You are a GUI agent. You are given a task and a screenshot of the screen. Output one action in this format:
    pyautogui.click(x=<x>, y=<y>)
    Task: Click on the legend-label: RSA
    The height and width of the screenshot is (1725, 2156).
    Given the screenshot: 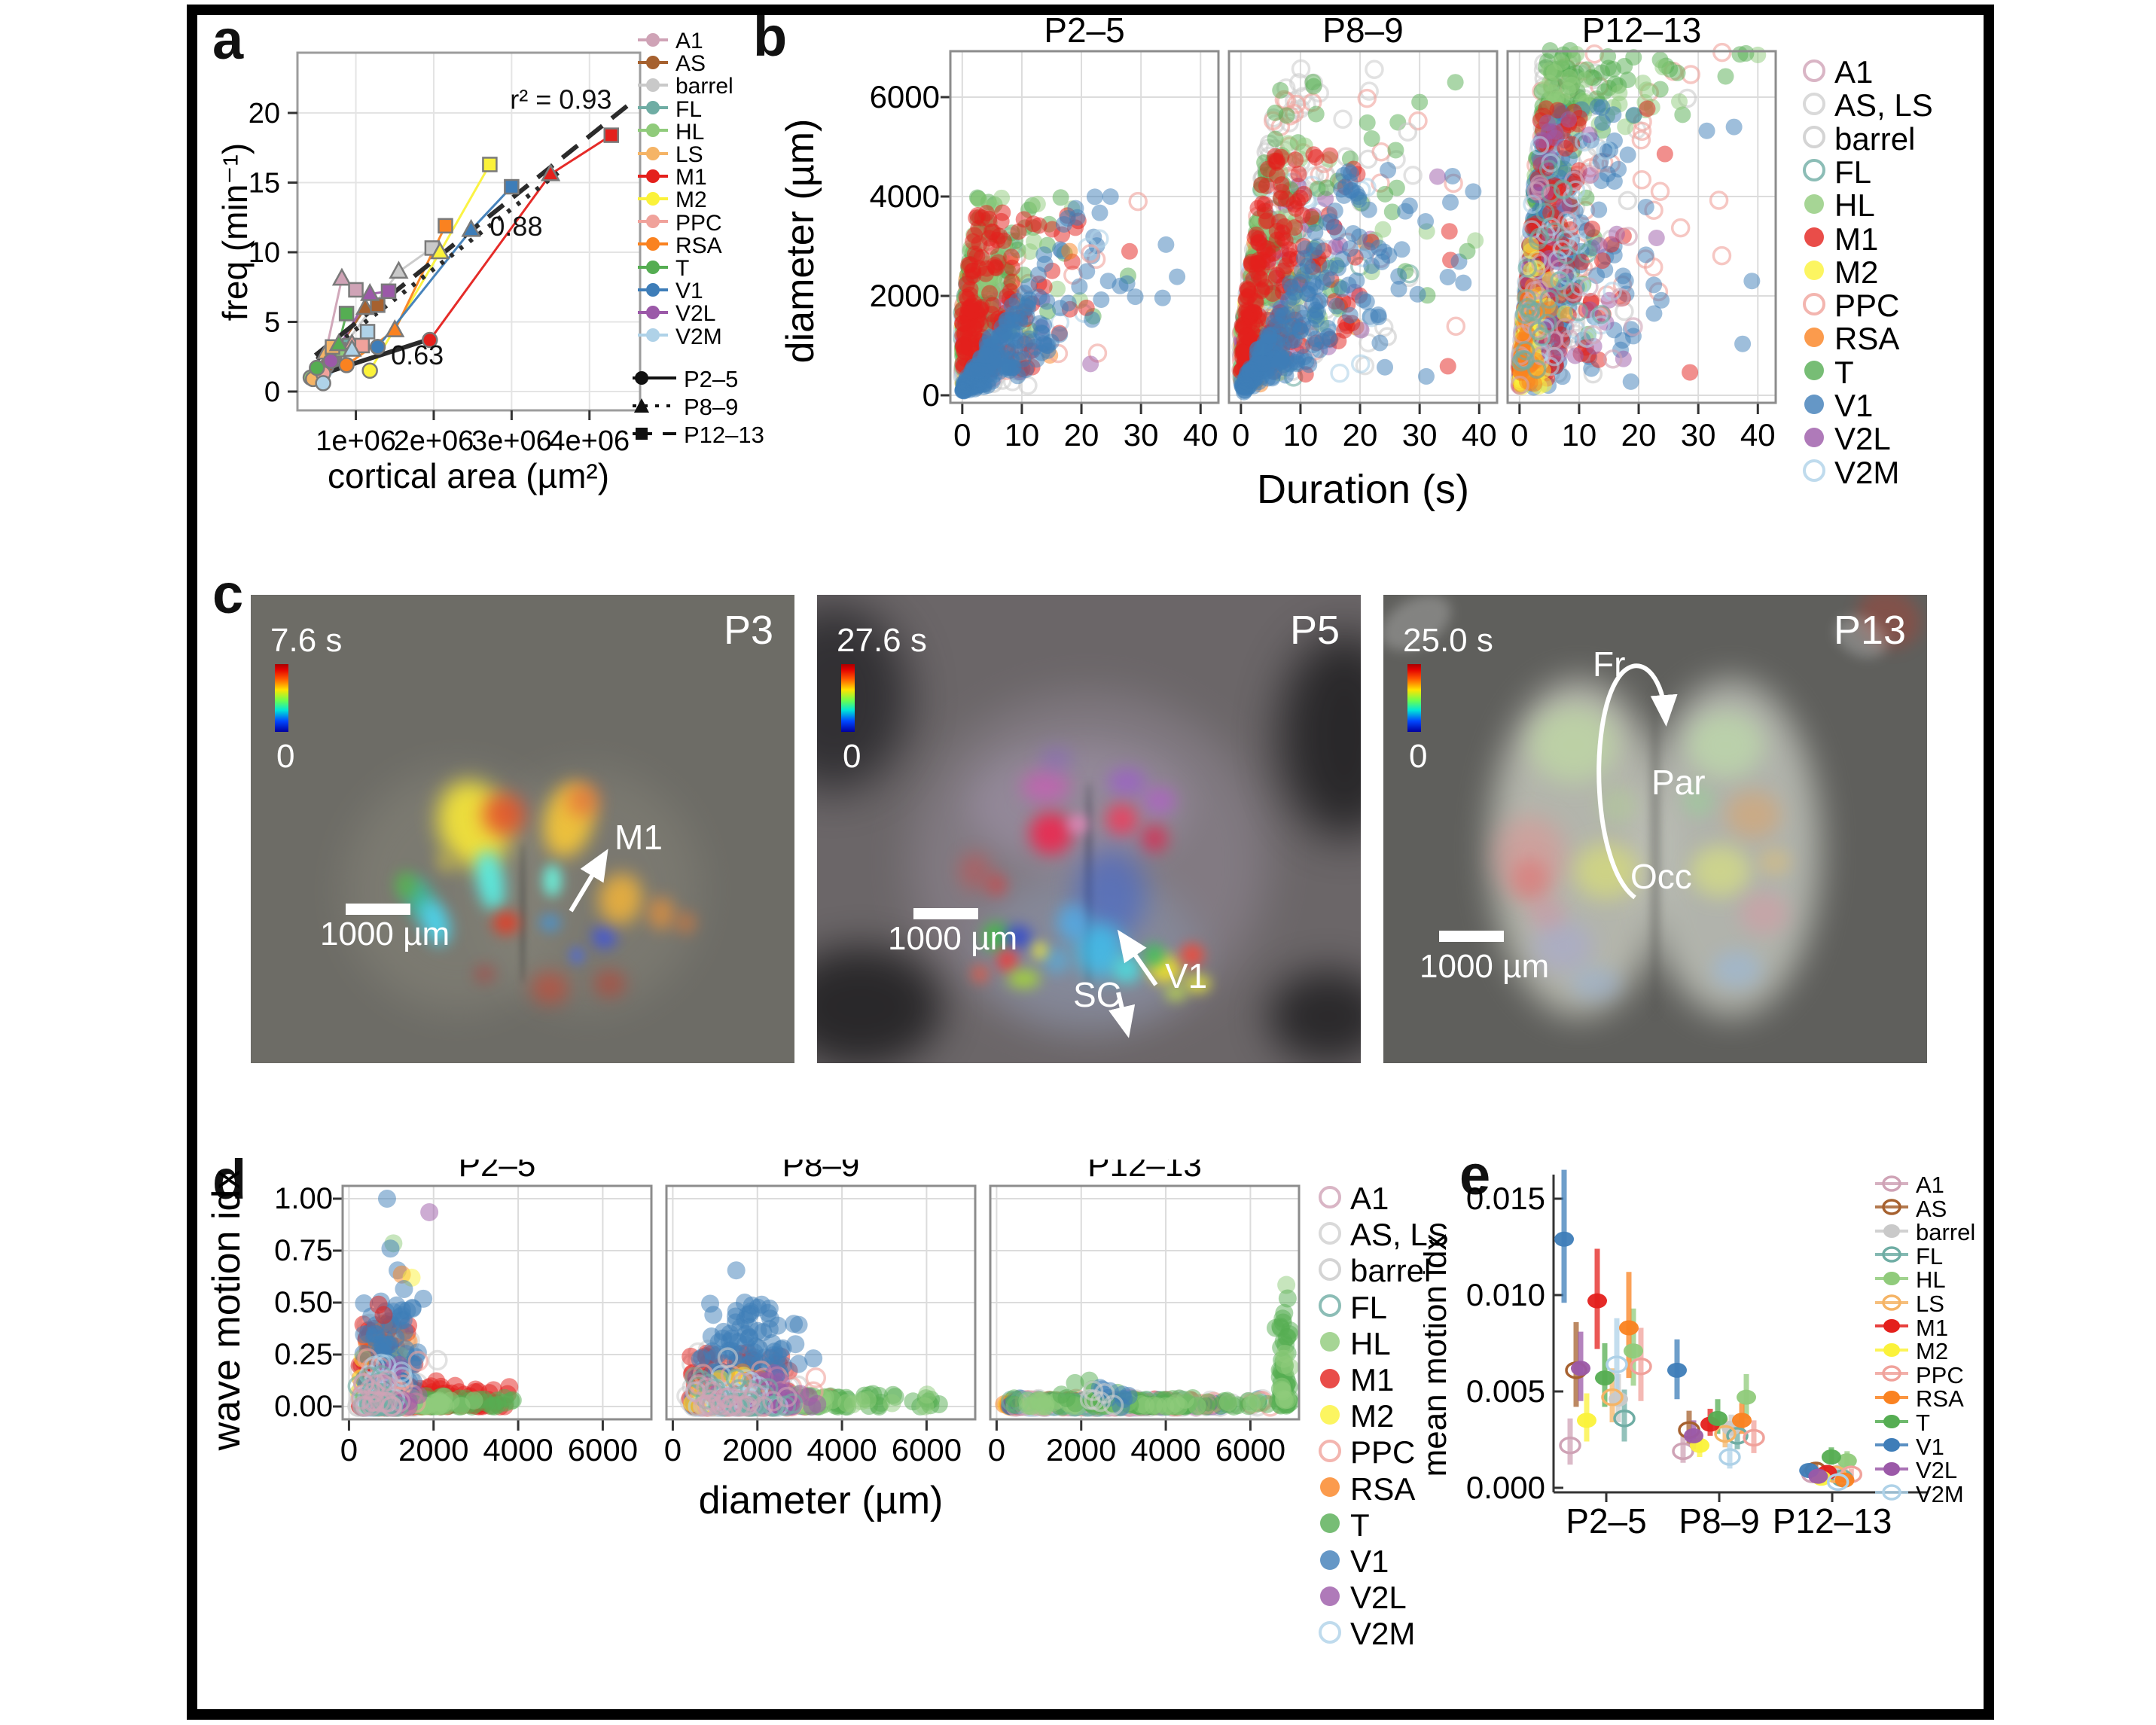 What is the action you would take?
    pyautogui.click(x=698, y=245)
    